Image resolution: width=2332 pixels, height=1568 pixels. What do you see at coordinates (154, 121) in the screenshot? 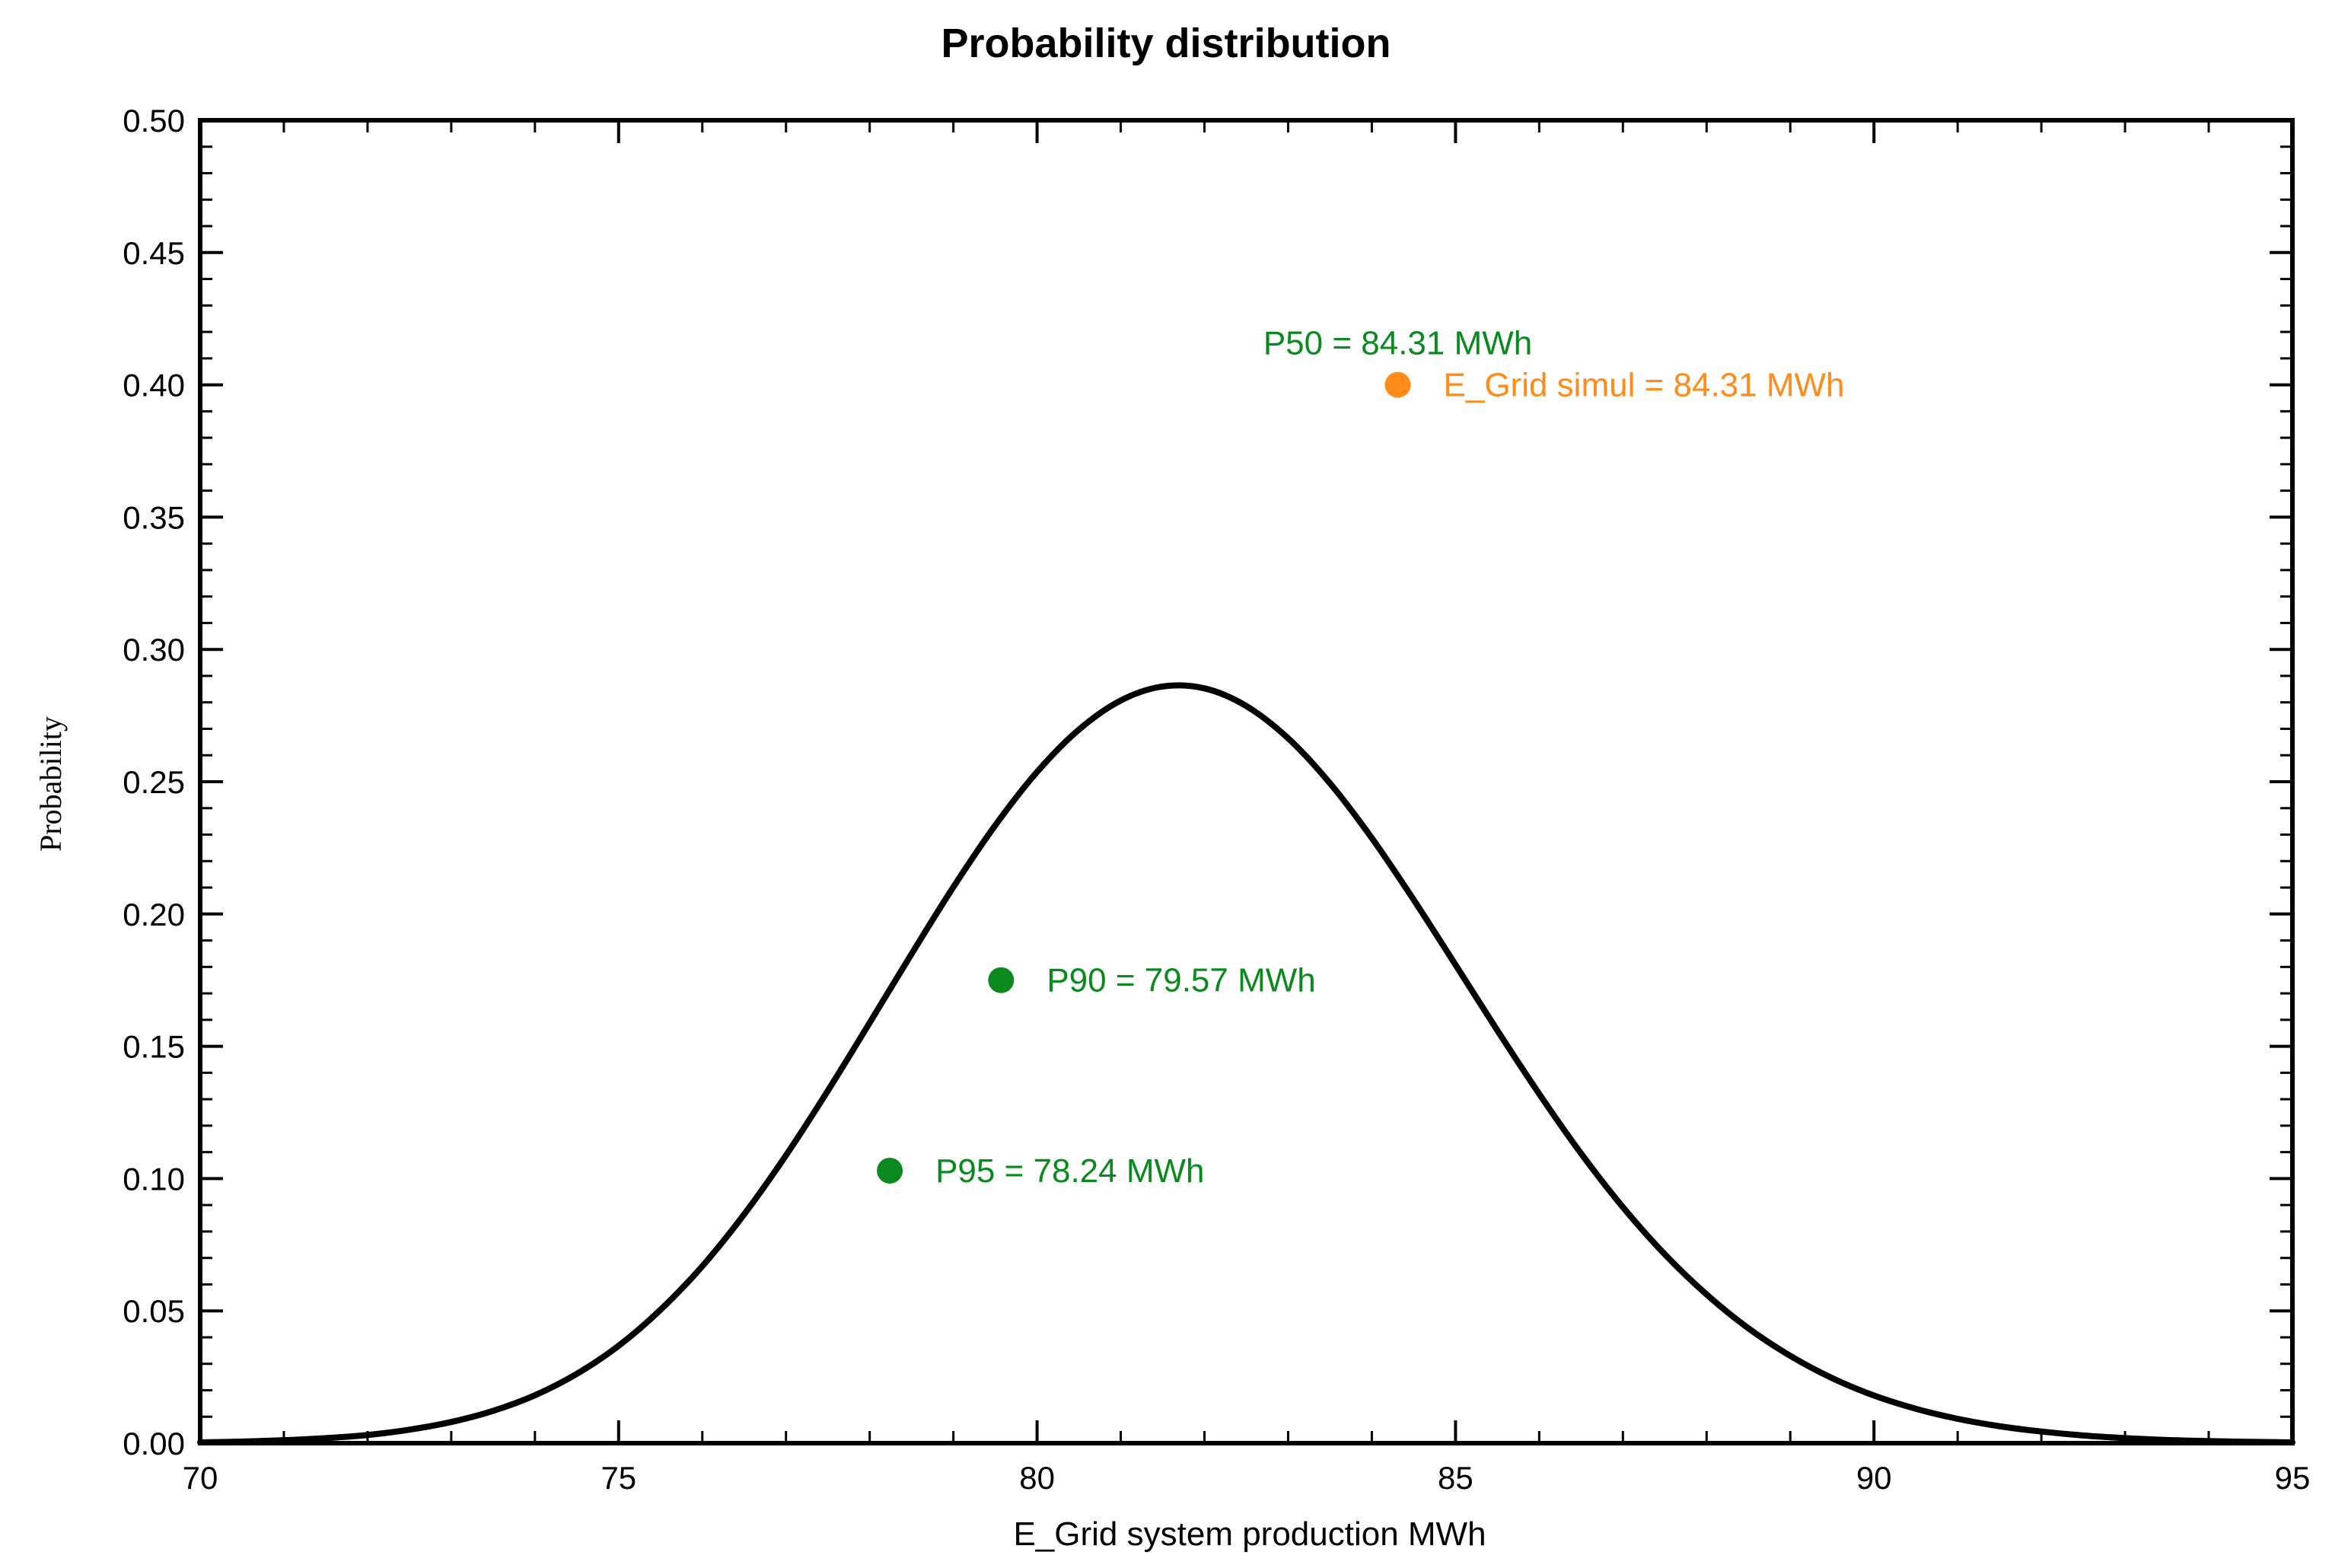
I see `y-tick-label: 0.50` at bounding box center [154, 121].